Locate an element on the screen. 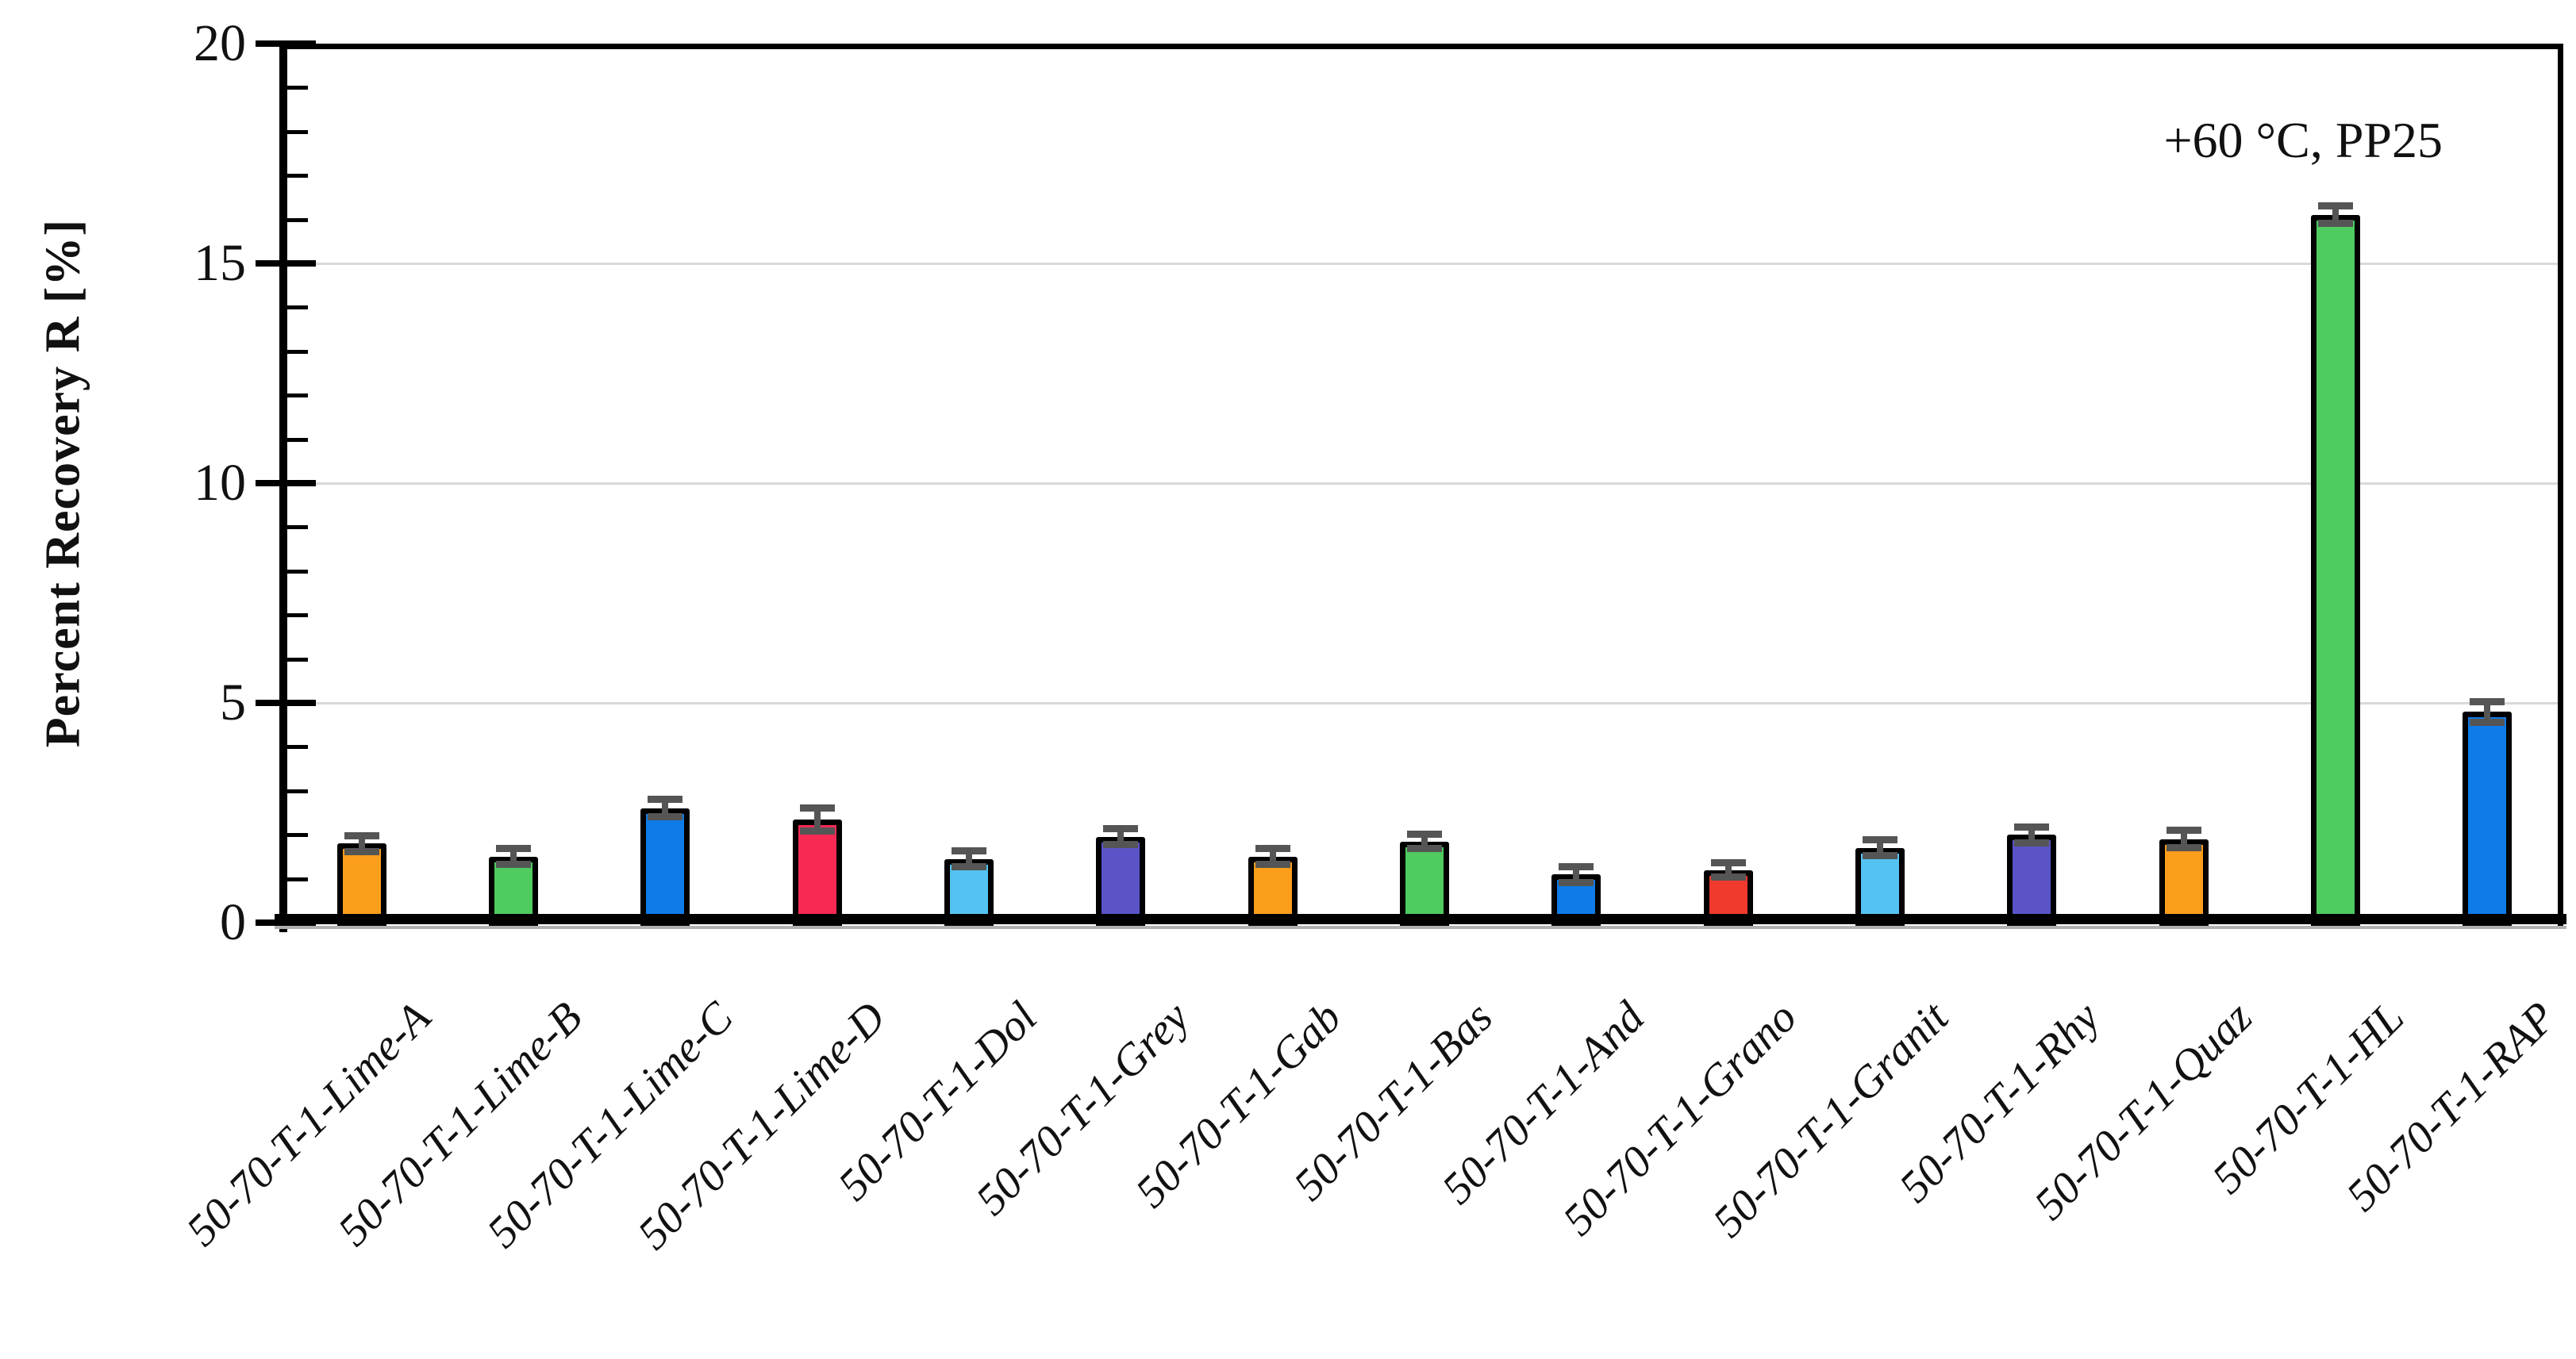  y-tick-label: 5 is located at coordinates (233, 702).